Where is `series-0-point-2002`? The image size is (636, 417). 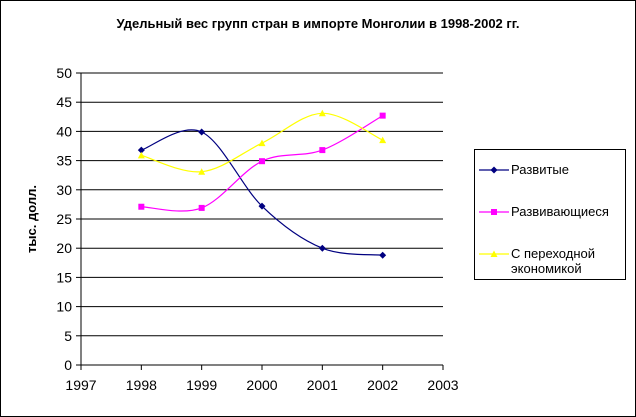
series-0-point-2002 is located at coordinates (383, 255).